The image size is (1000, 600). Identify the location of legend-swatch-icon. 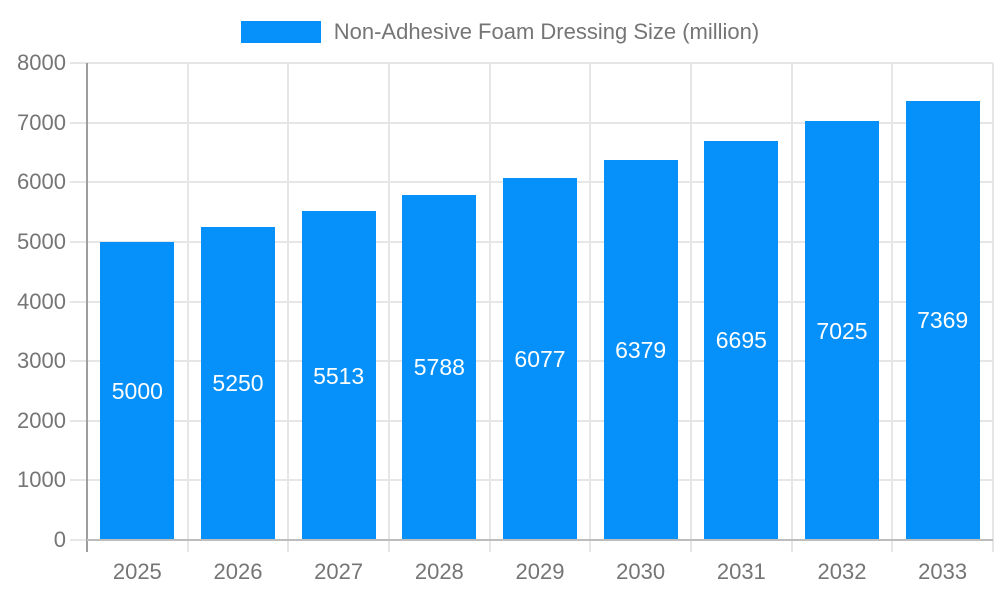
(280, 32).